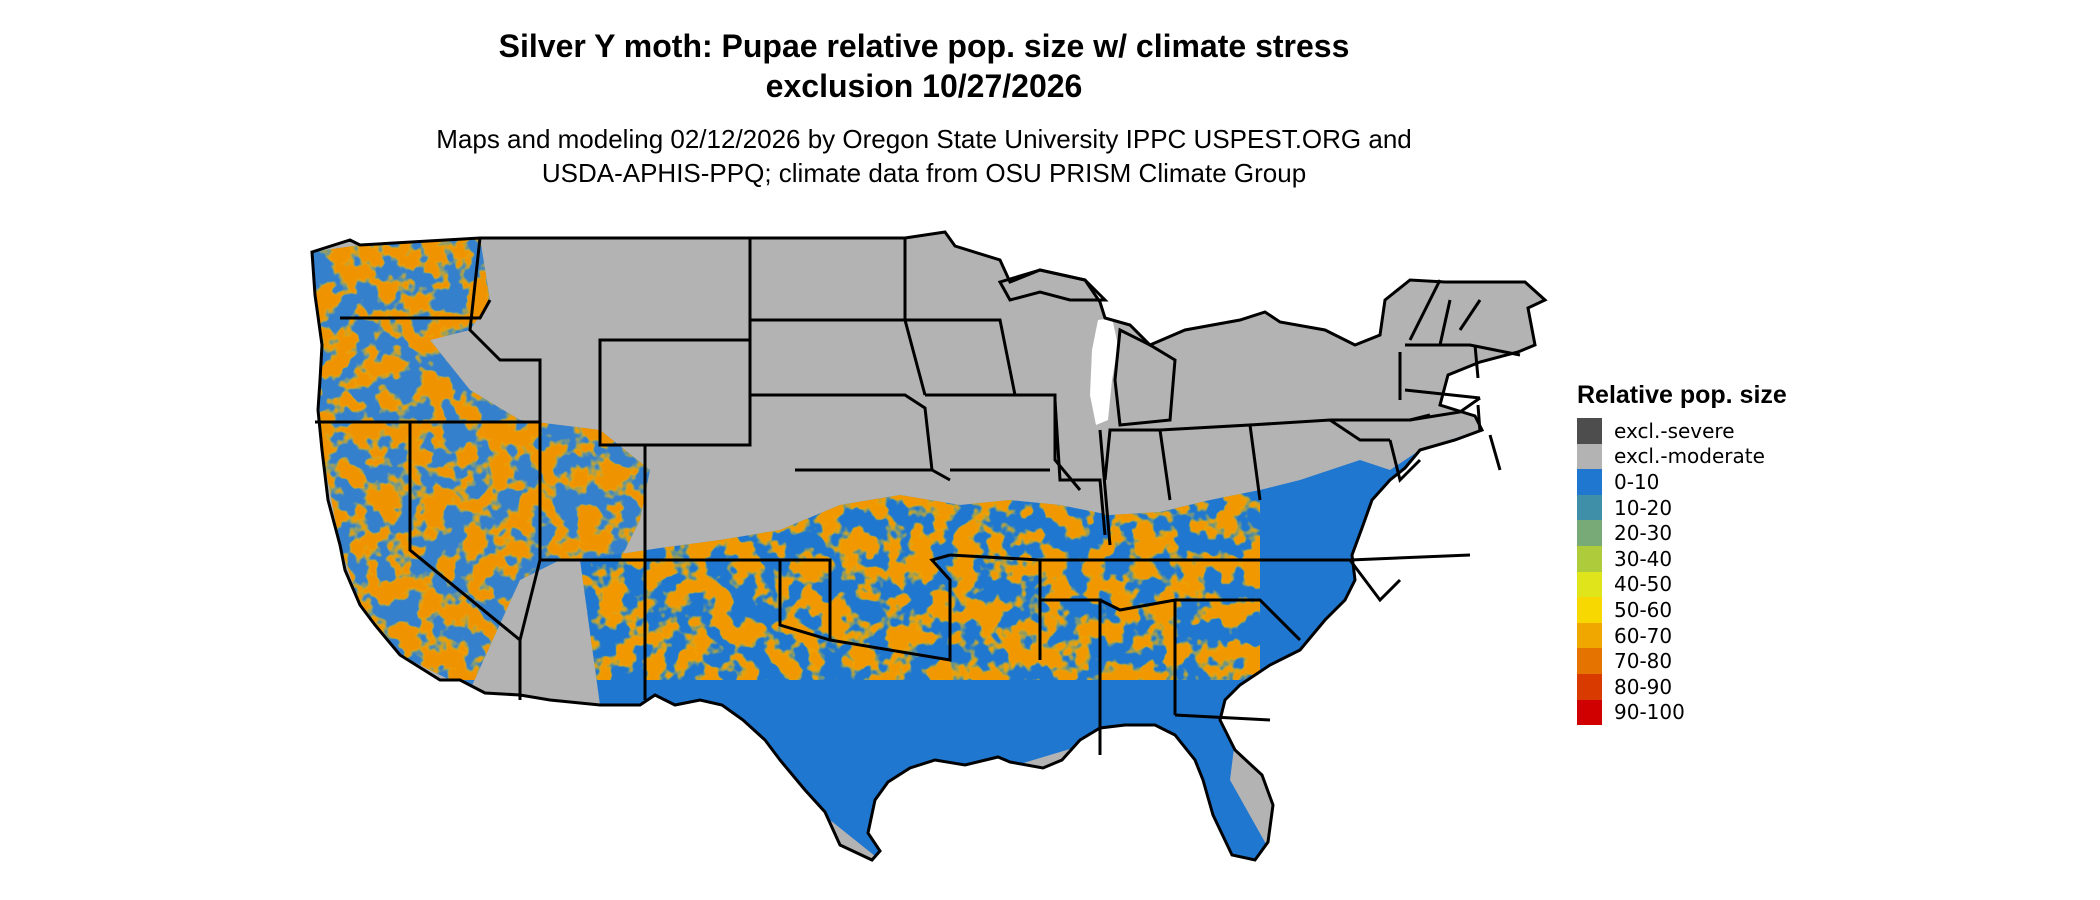  Describe the element at coordinates (1682, 584) in the screenshot. I see `legend-item: 40-50` at that location.